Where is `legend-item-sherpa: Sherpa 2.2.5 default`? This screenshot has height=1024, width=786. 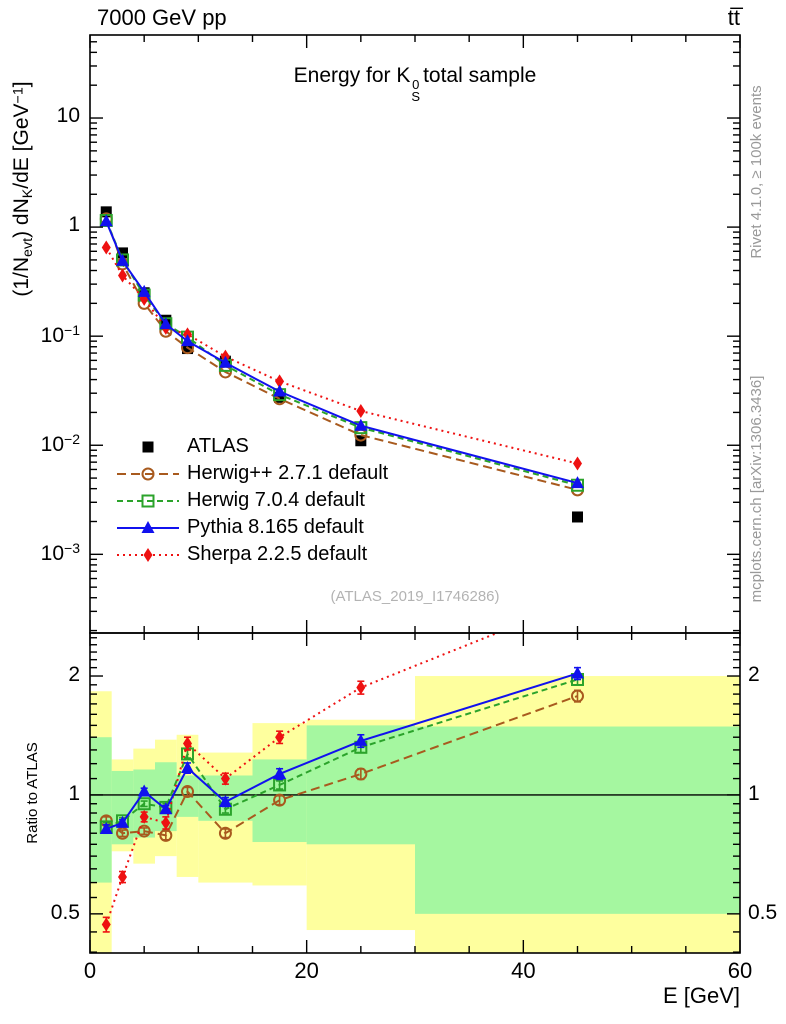 legend-item-sherpa: Sherpa 2.2.5 default is located at coordinates (277, 554).